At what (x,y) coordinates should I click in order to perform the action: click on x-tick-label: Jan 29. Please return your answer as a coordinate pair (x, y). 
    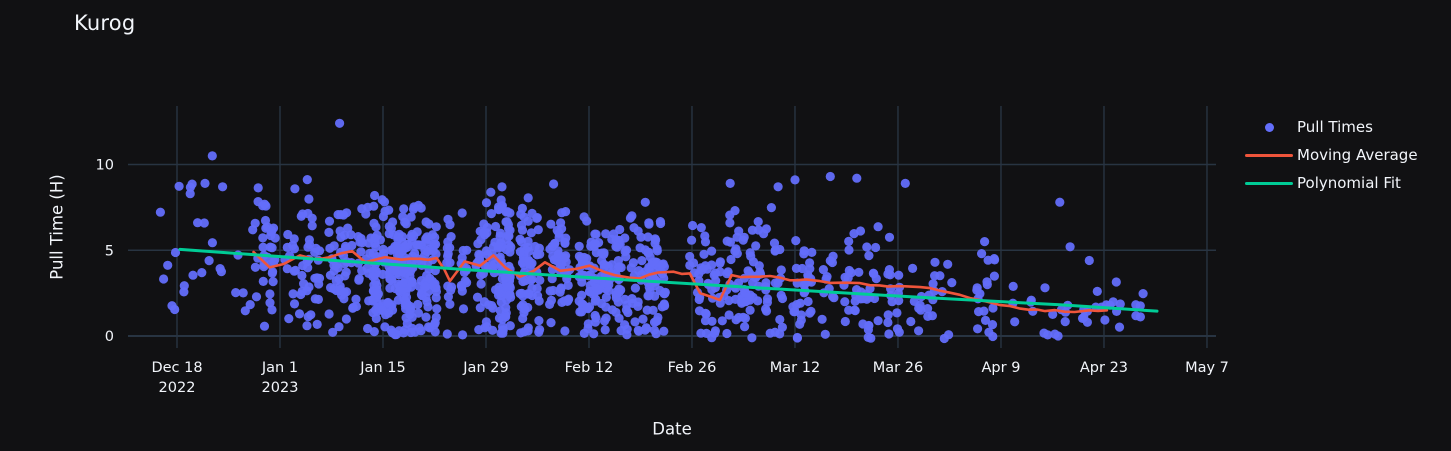
    Looking at the image, I should click on (485, 368).